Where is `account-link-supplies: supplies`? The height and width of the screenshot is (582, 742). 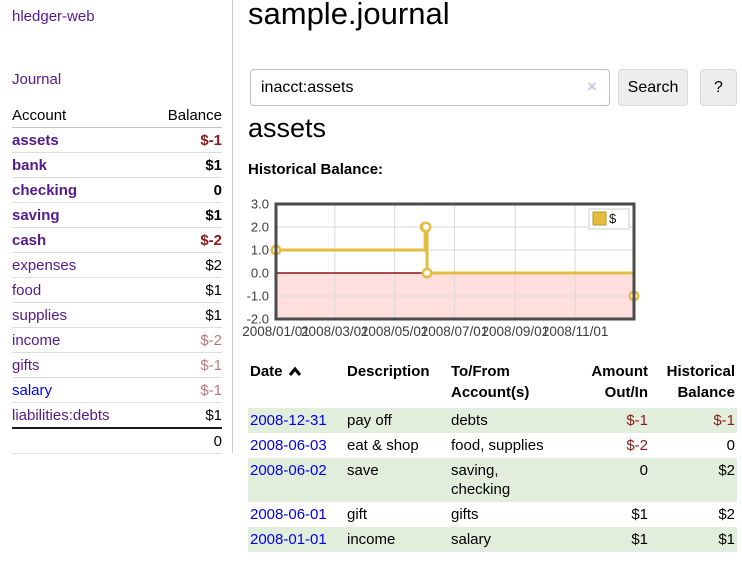 account-link-supplies: supplies is located at coordinates (40, 315).